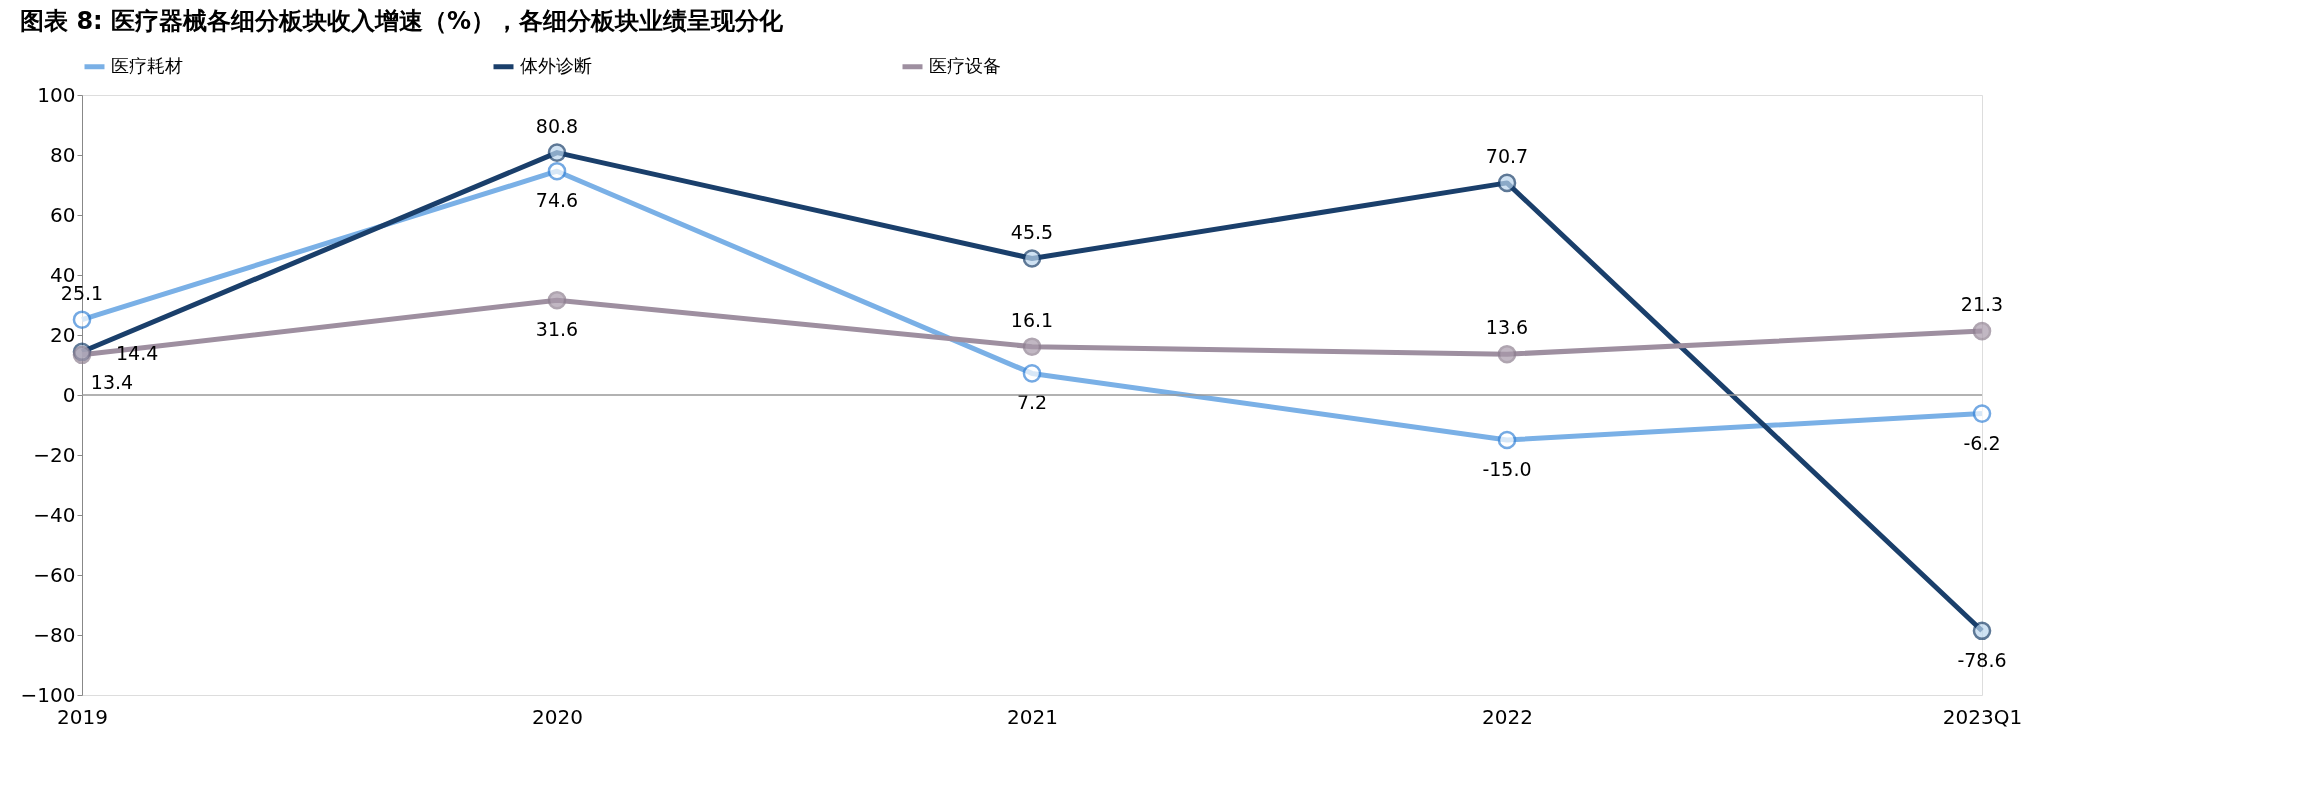 This screenshot has height=792, width=2310. I want to click on x-tick-label: 2020, so click(557, 716).